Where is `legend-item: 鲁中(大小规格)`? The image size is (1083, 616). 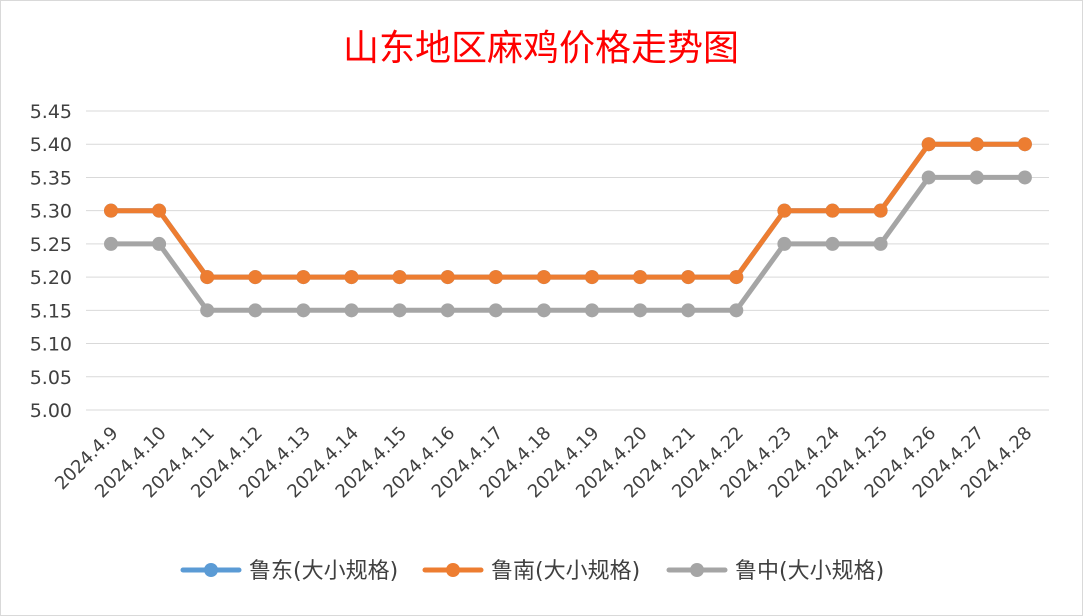
legend-item: 鲁中(大小规格) is located at coordinates (775, 571).